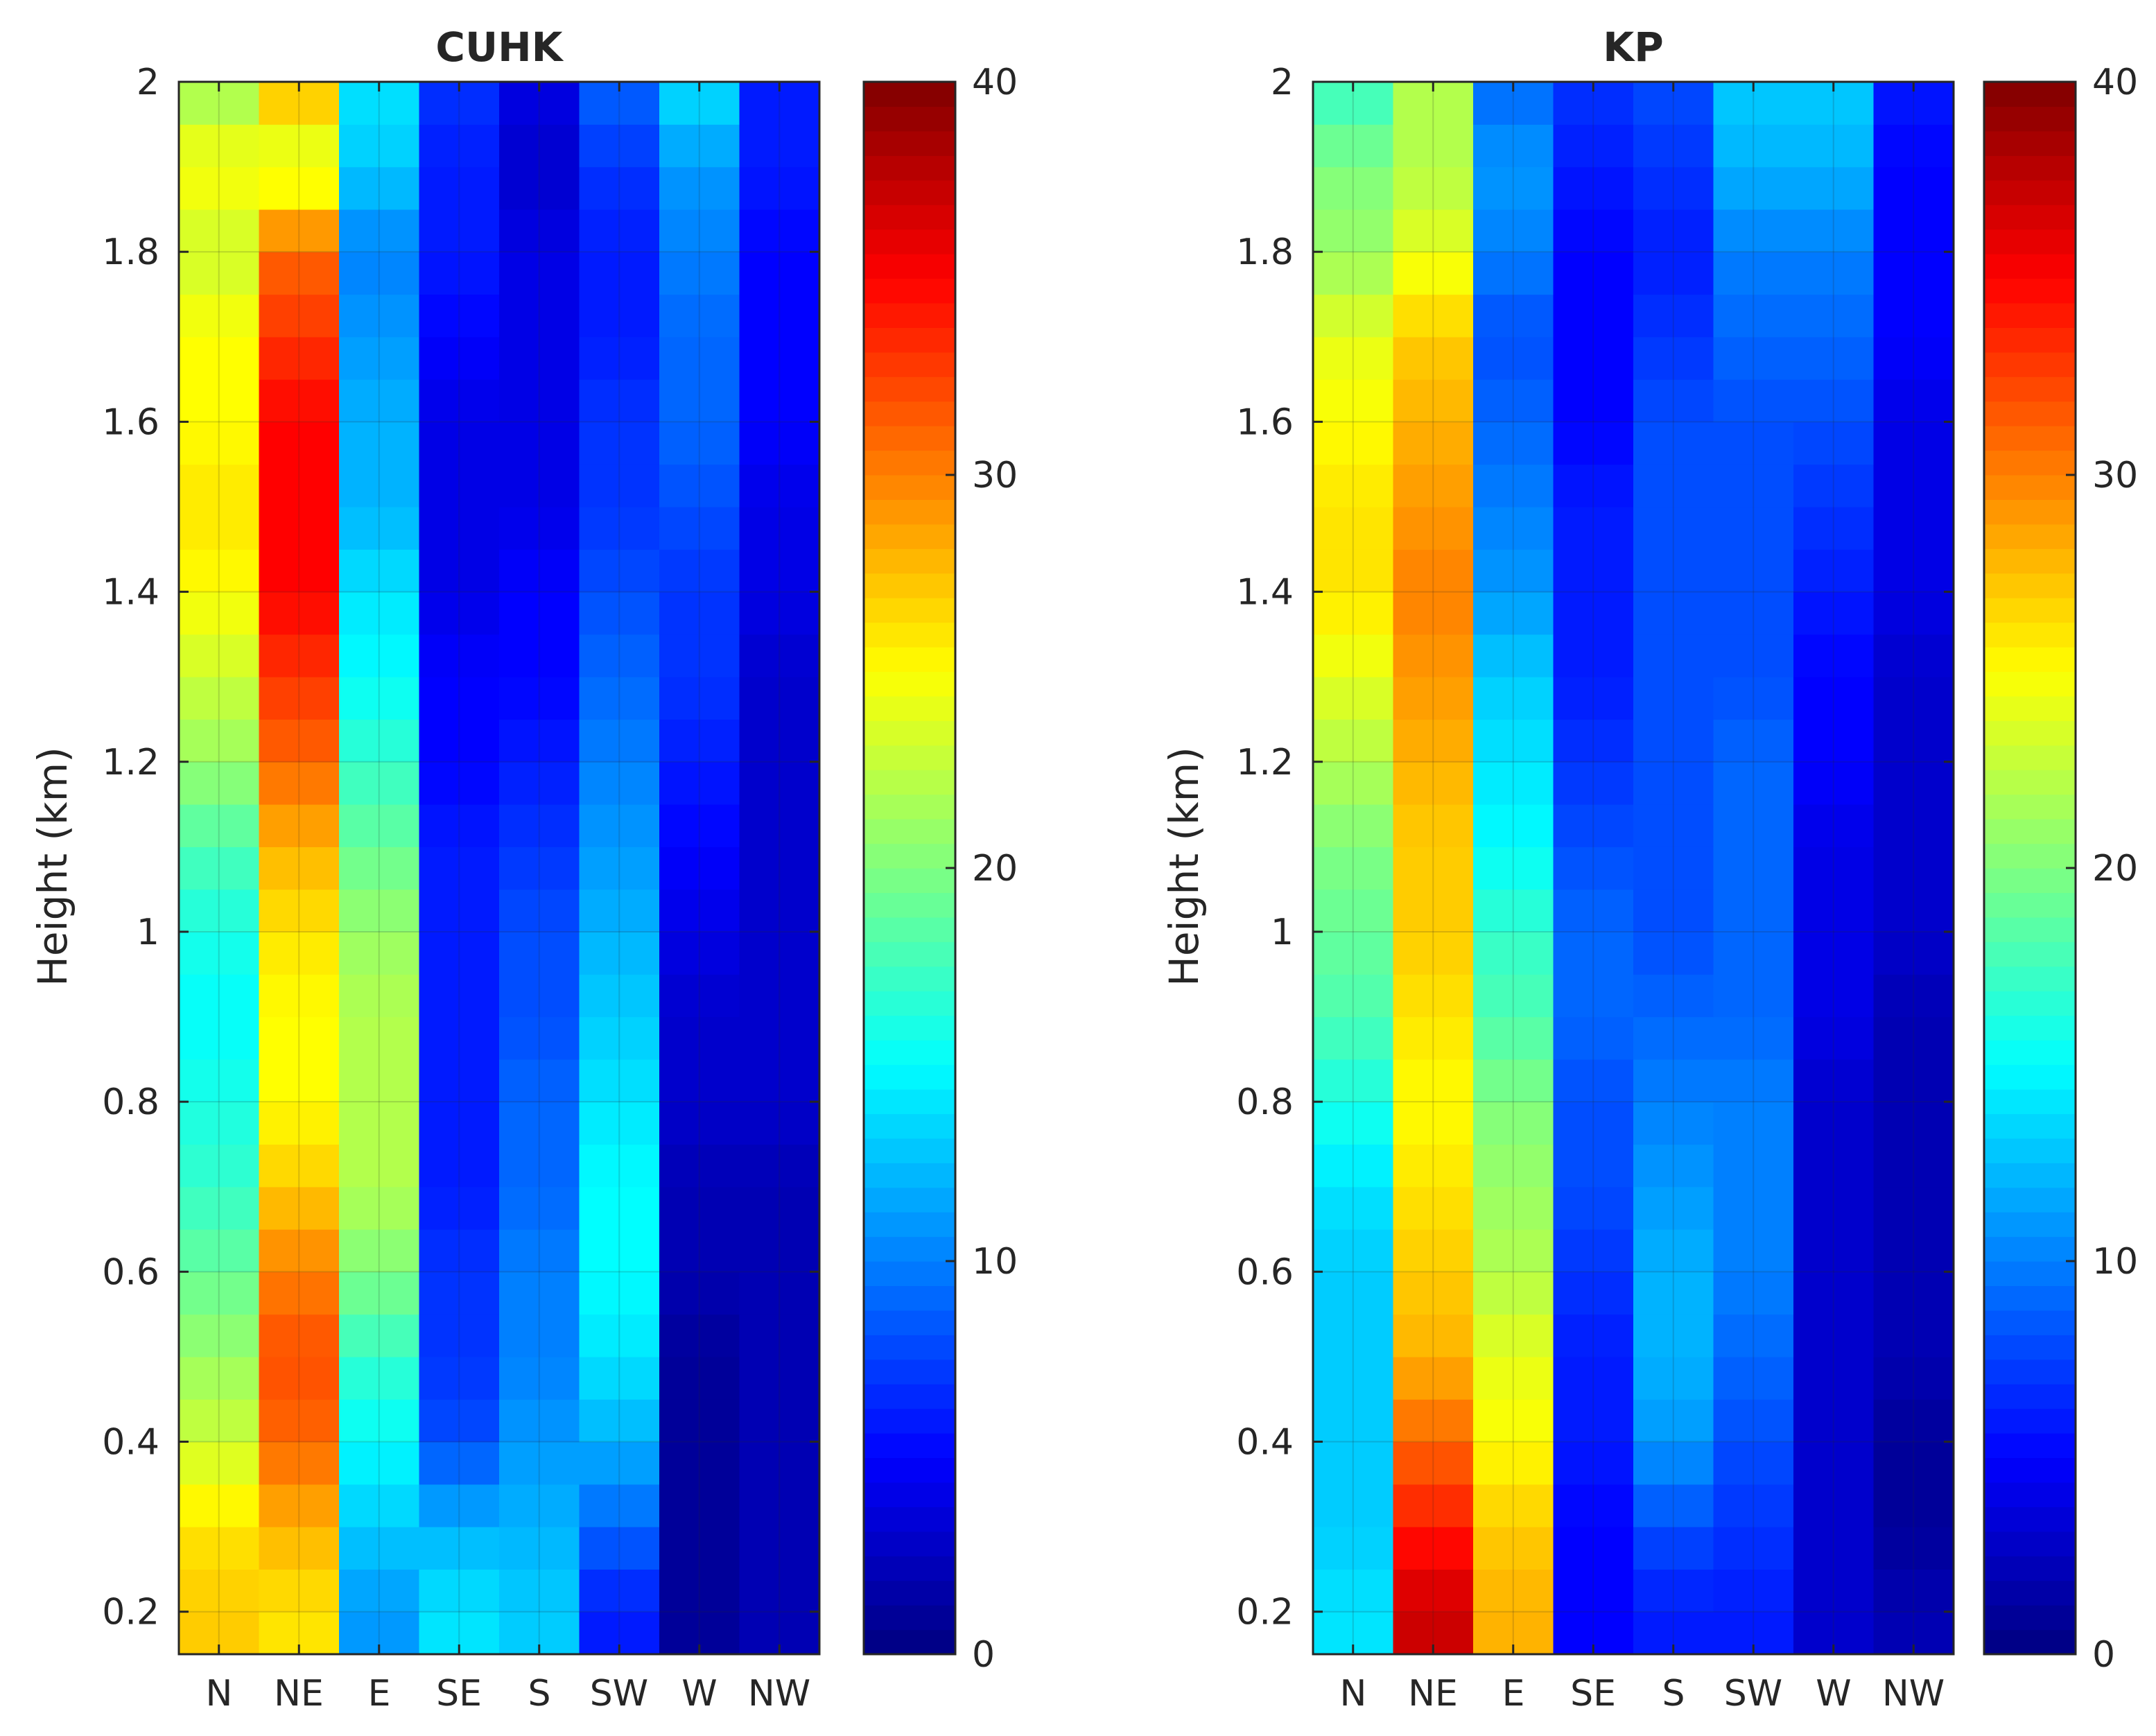  Describe the element at coordinates (995, 82) in the screenshot. I see `colorbar-tick-label: 40` at that location.